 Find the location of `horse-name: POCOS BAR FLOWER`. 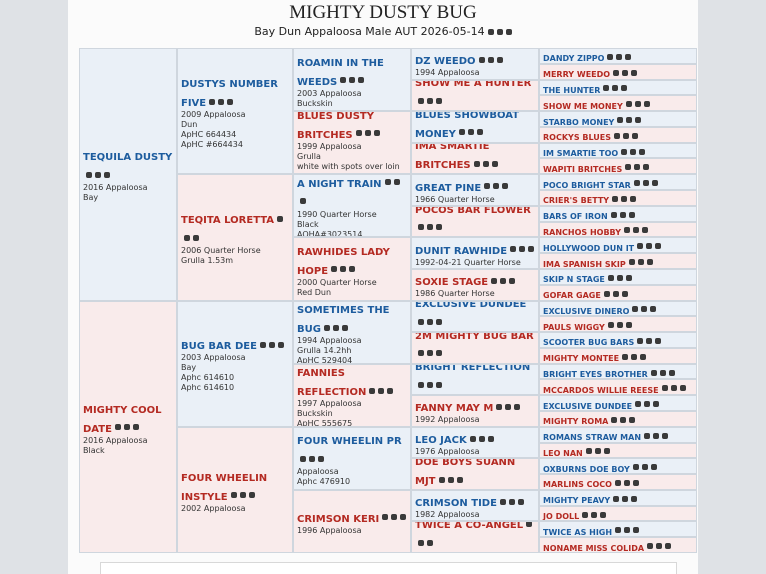

horse-name: POCOS BAR FLOWER is located at coordinates (473, 210).